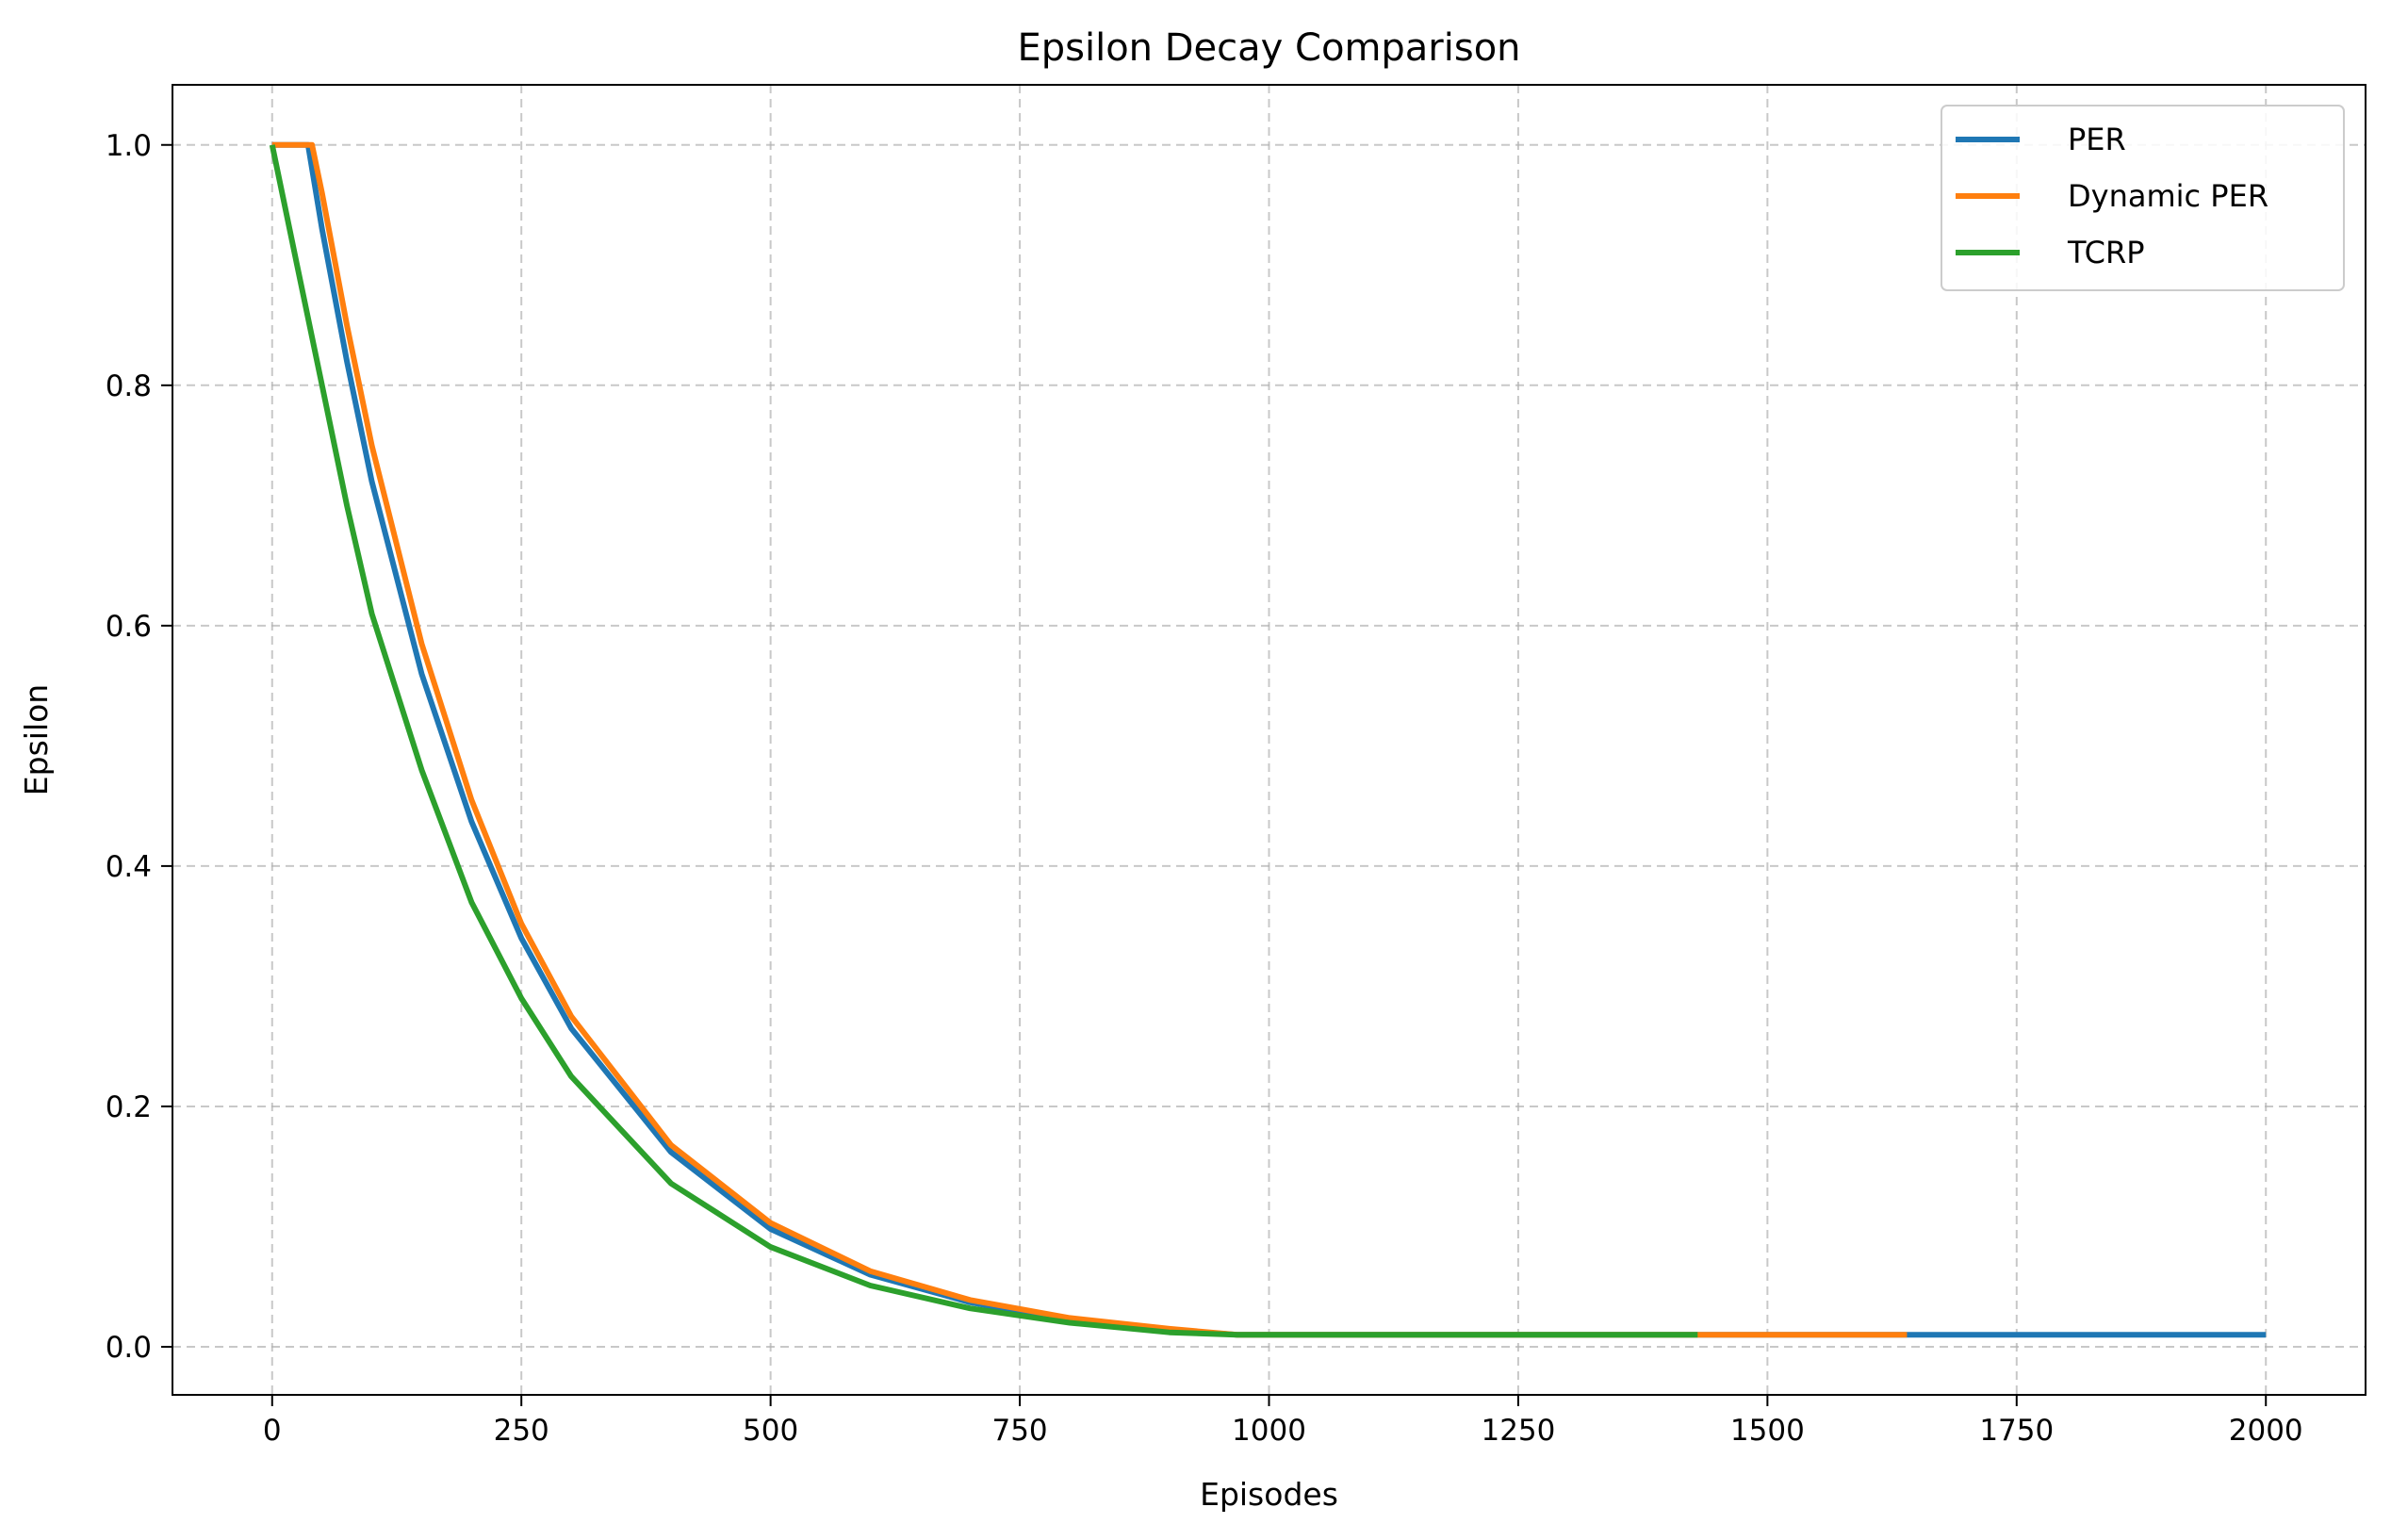  I want to click on y-axis-title: Epsilon, so click(36, 739).